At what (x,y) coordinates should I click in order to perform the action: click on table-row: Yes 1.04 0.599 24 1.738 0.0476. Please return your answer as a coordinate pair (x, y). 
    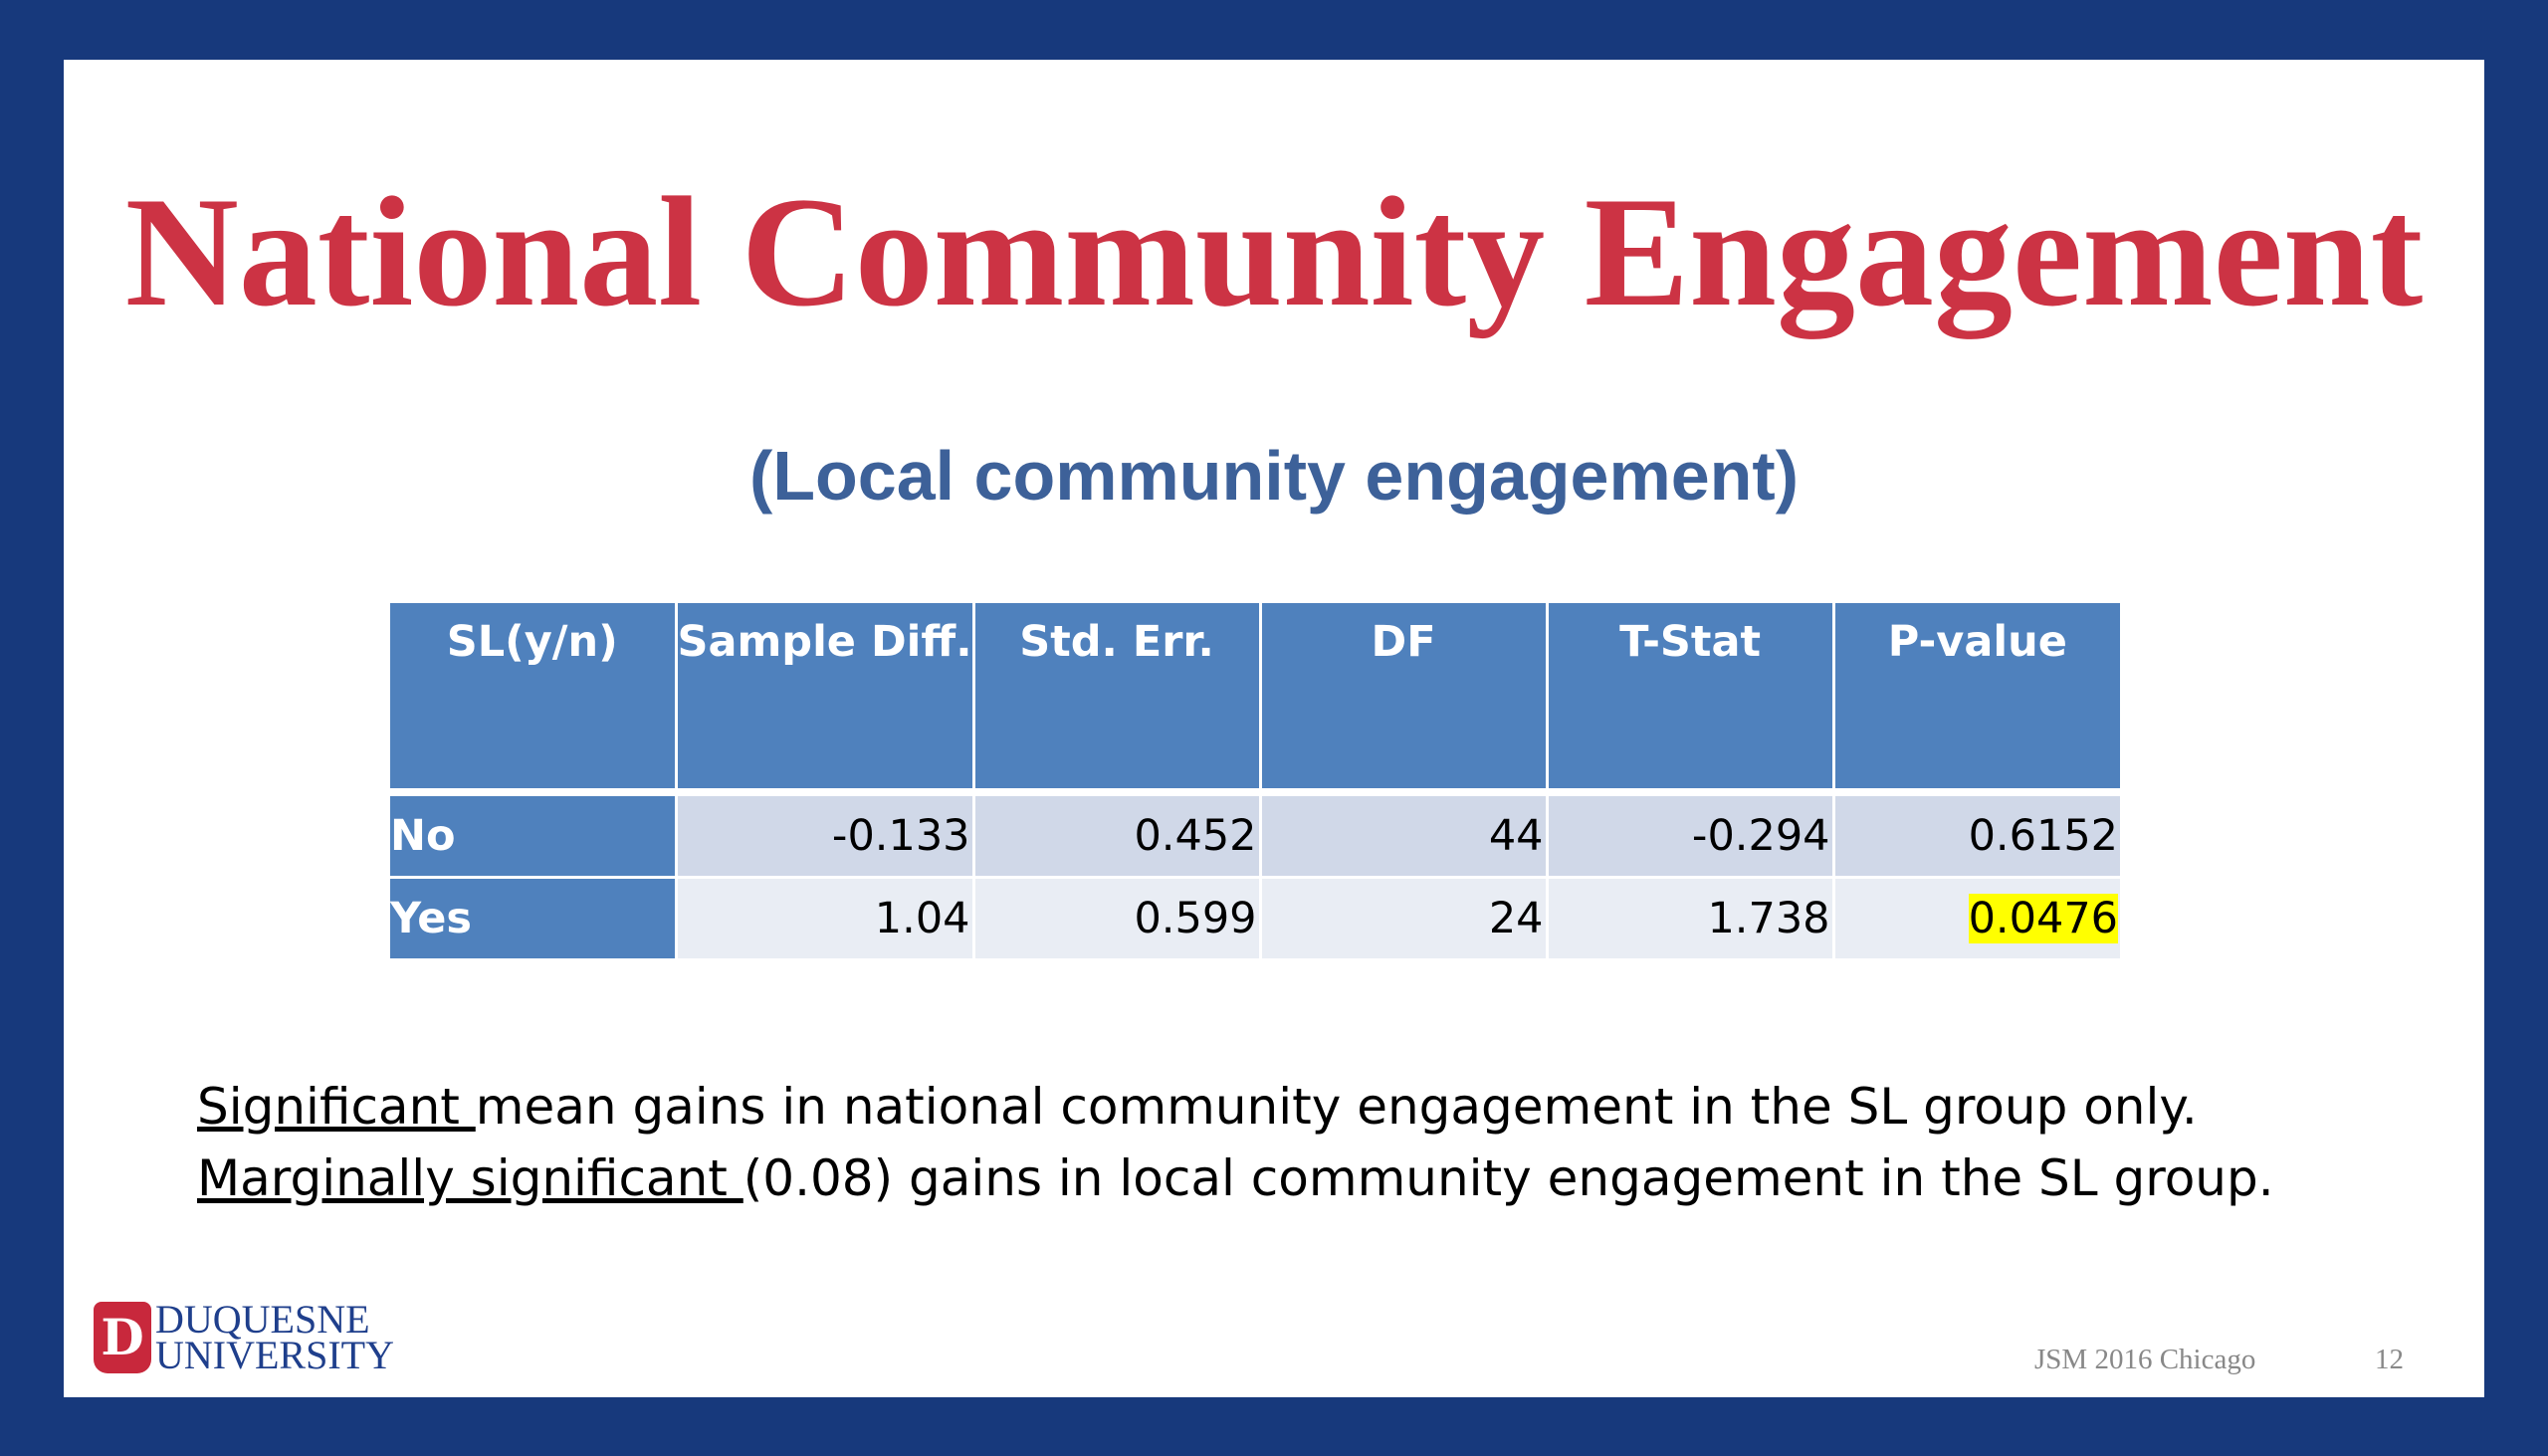
    Looking at the image, I should click on (1255, 919).